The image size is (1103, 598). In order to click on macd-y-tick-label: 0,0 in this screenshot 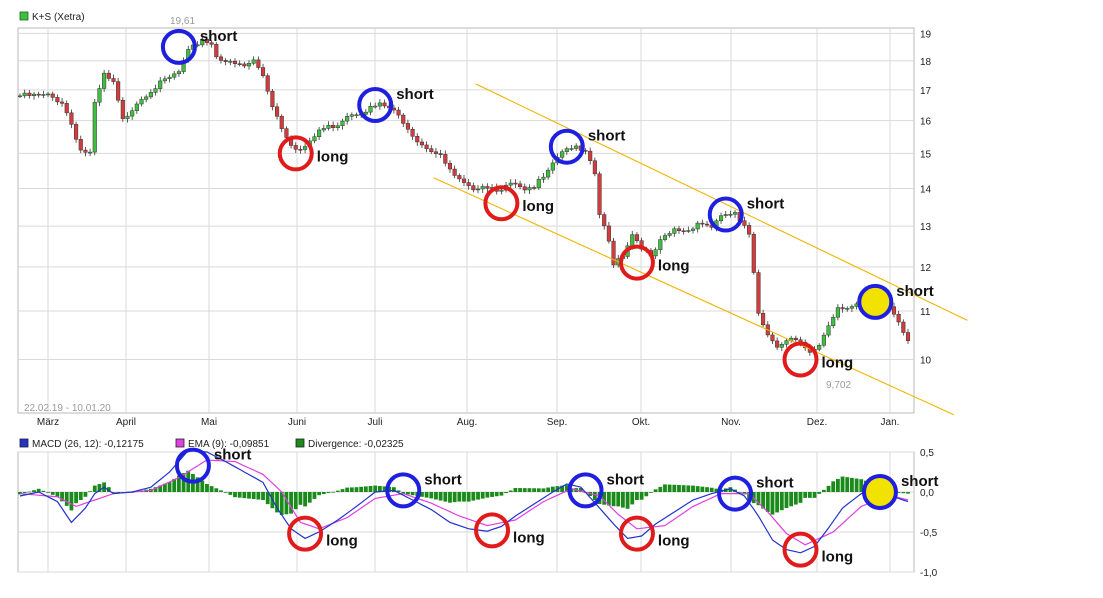, I will do `click(927, 493)`.